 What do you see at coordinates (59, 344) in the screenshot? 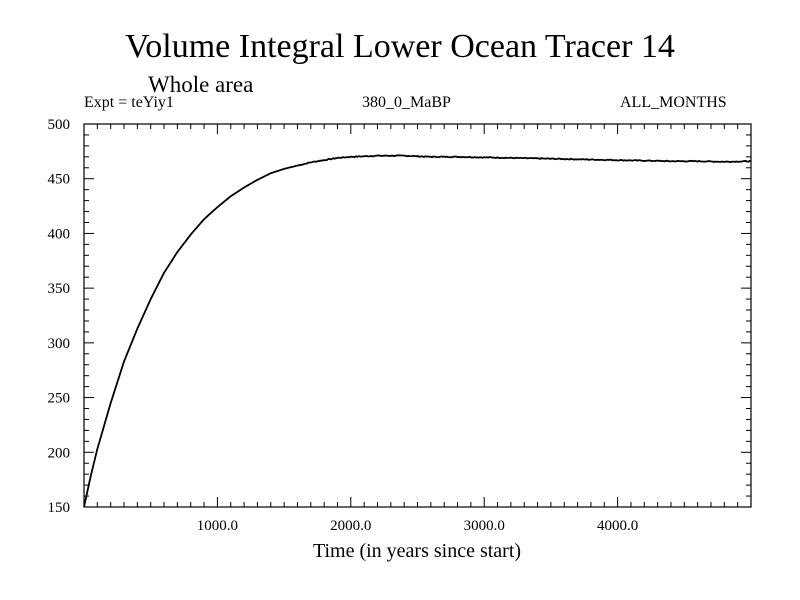
I see `y-tick-label: 300` at bounding box center [59, 344].